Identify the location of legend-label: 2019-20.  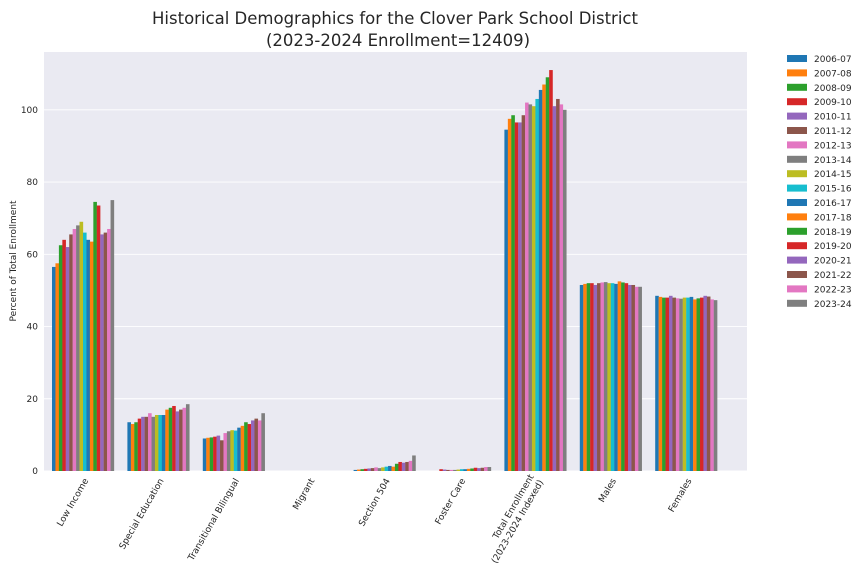
(833, 247).